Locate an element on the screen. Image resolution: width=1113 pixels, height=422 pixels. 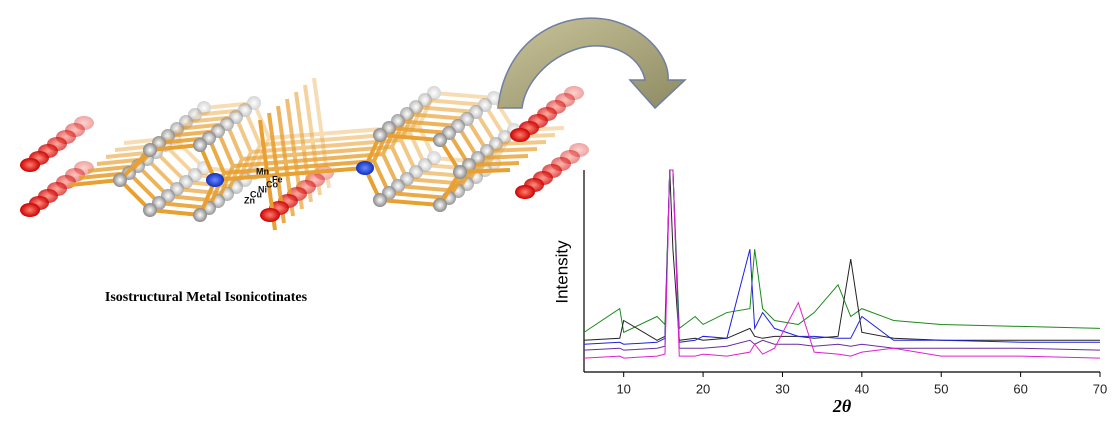
x-tick-label: 30 is located at coordinates (782, 388).